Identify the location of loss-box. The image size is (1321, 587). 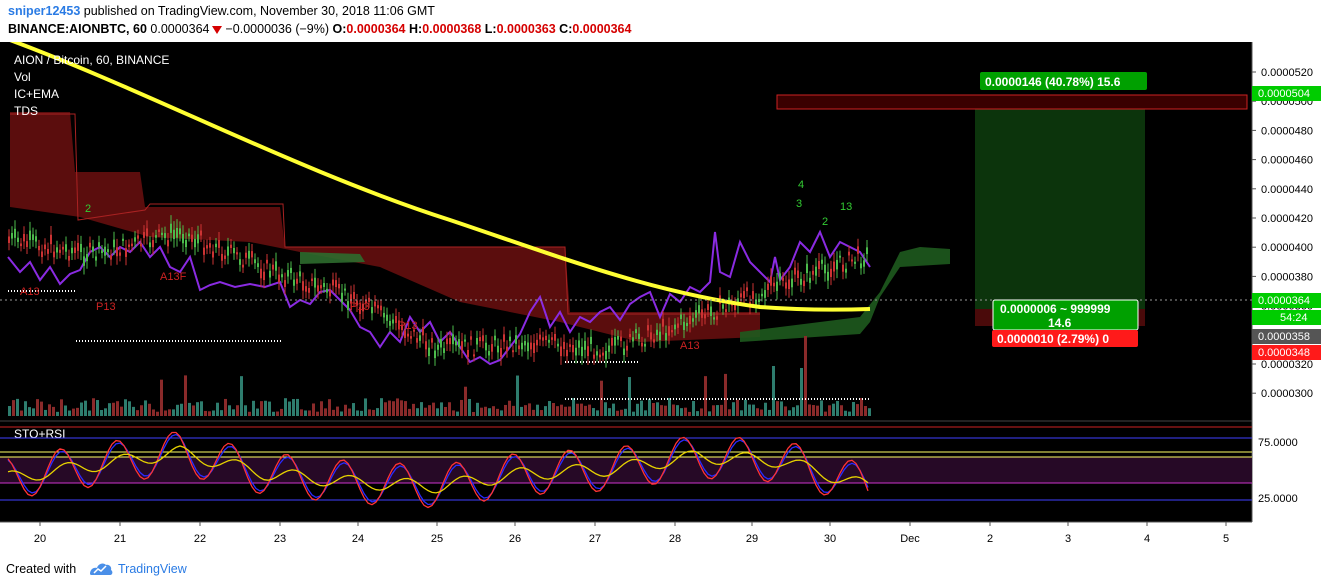
(1065, 338).